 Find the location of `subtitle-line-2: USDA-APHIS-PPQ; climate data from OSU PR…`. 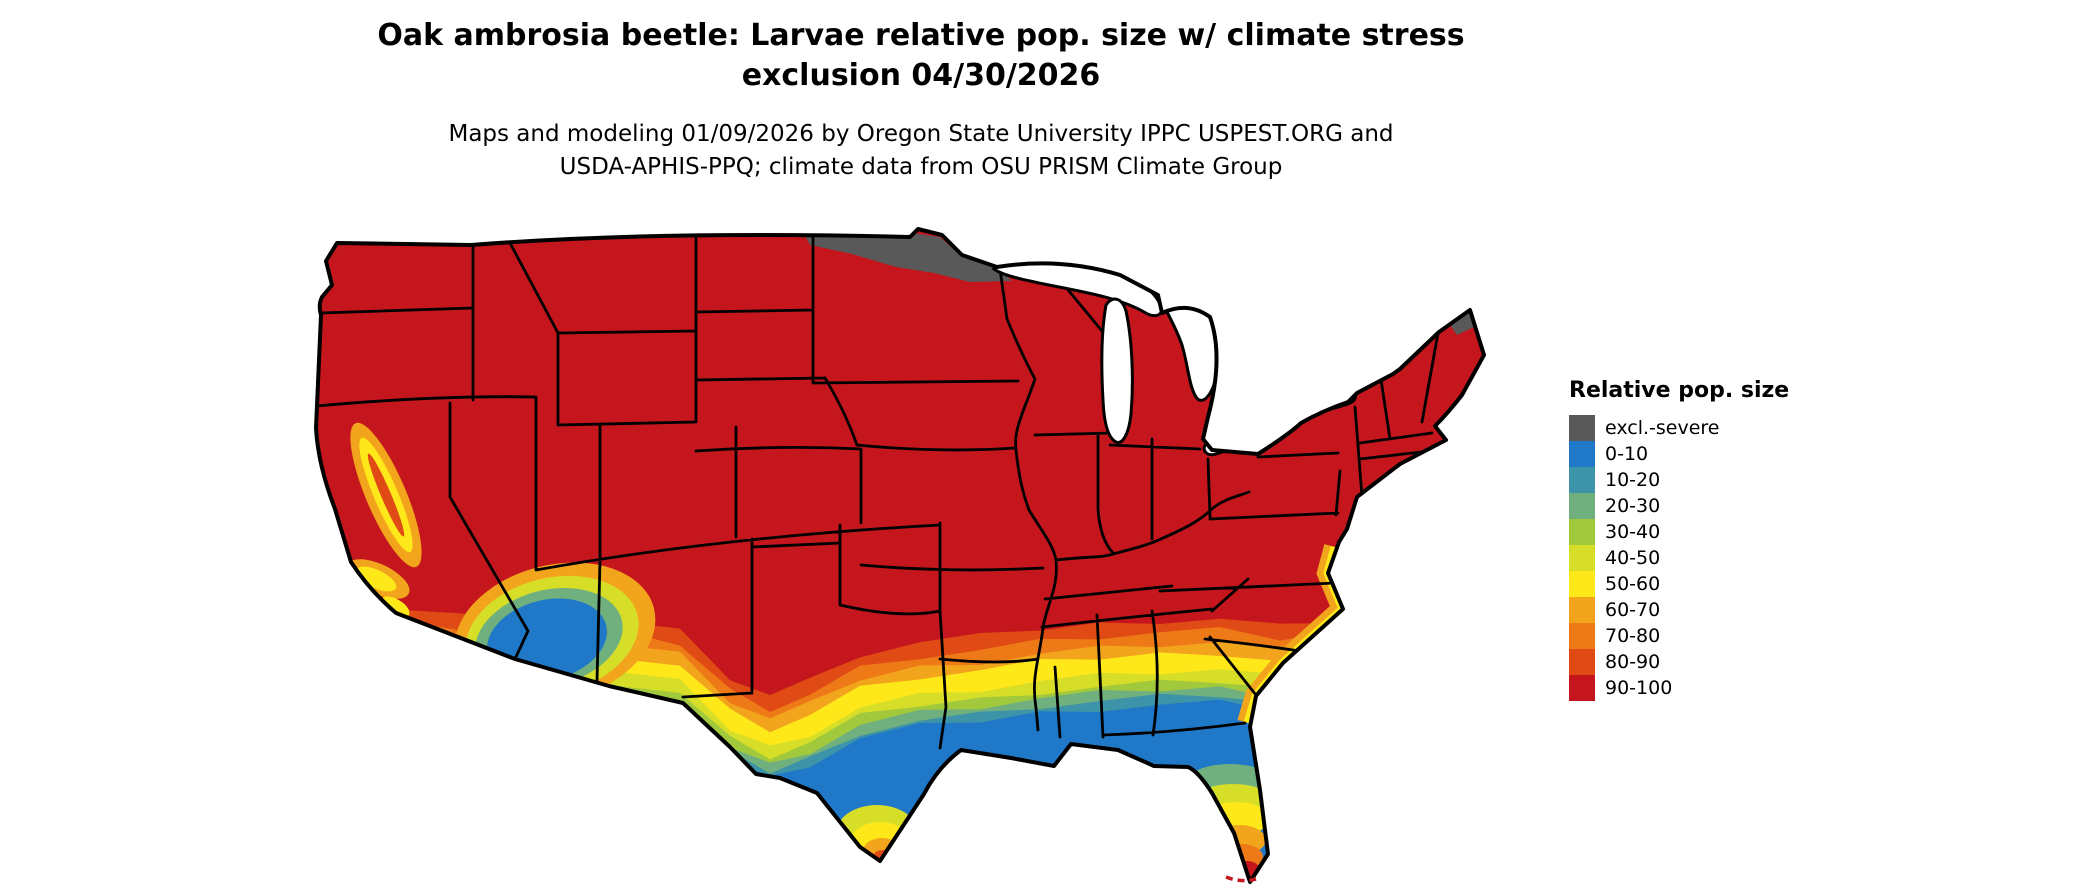

subtitle-line-2: USDA-APHIS-PPQ; climate data from OSU PR… is located at coordinates (921, 167).